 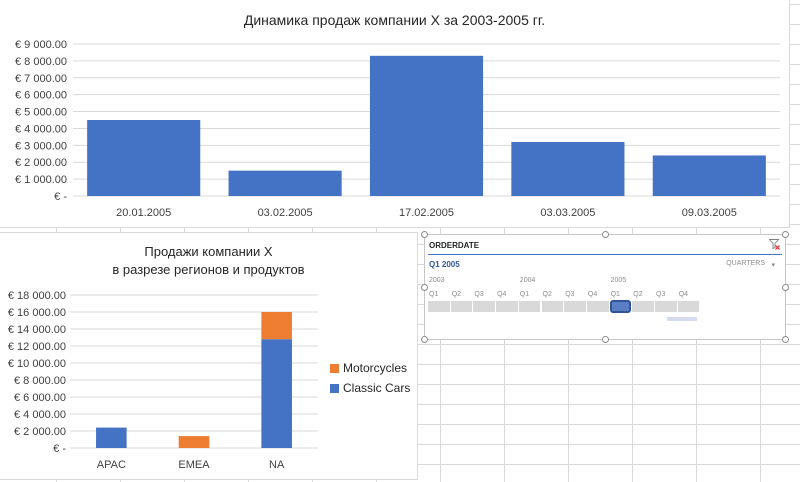 I want to click on bar-09.03.2005, so click(x=709, y=175).